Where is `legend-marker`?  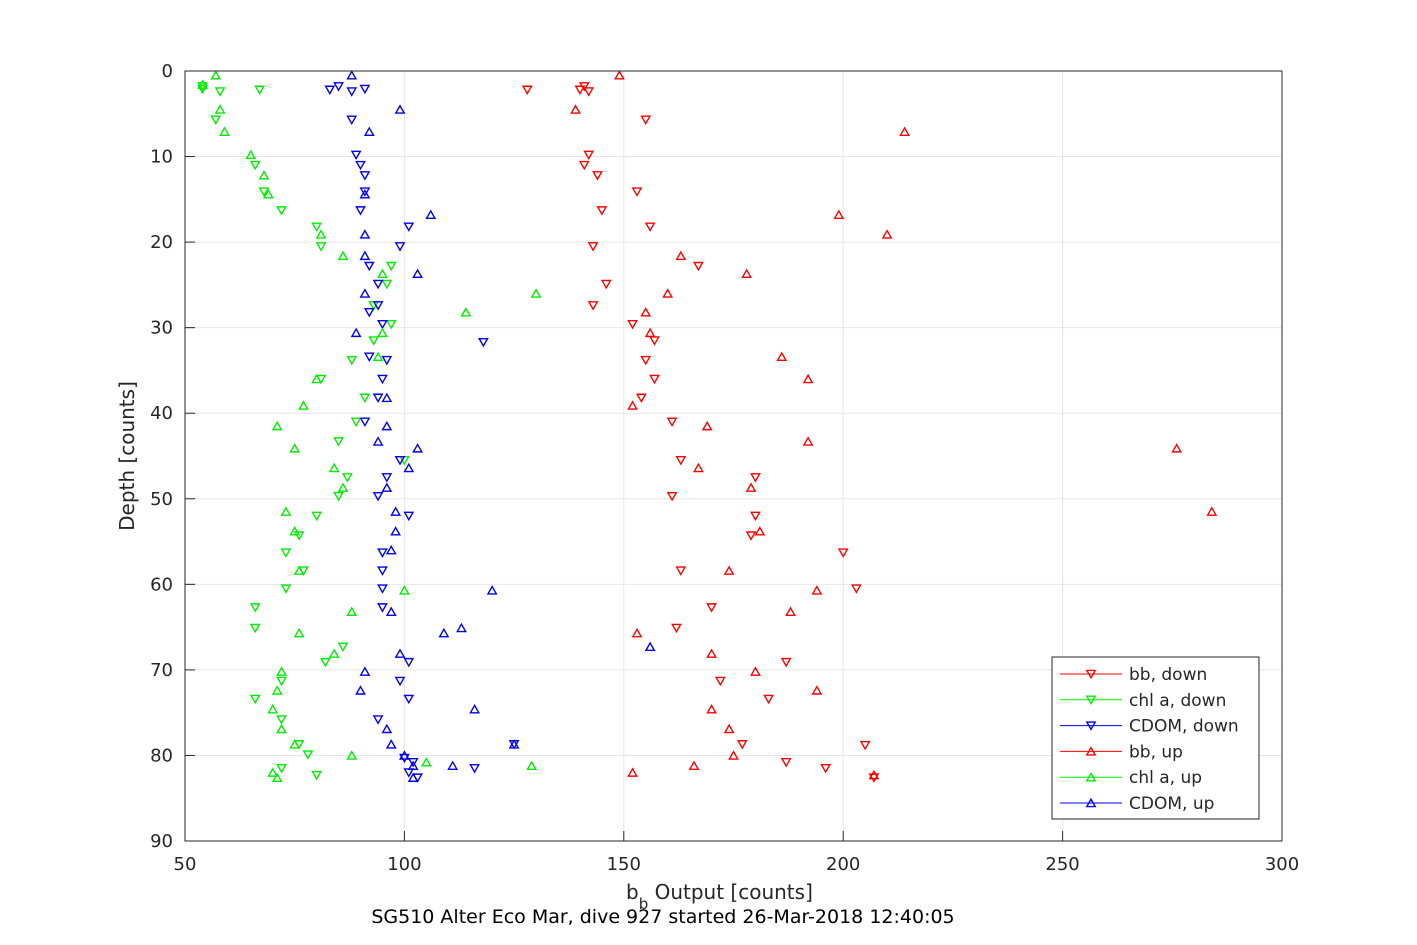 legend-marker is located at coordinates (1091, 726).